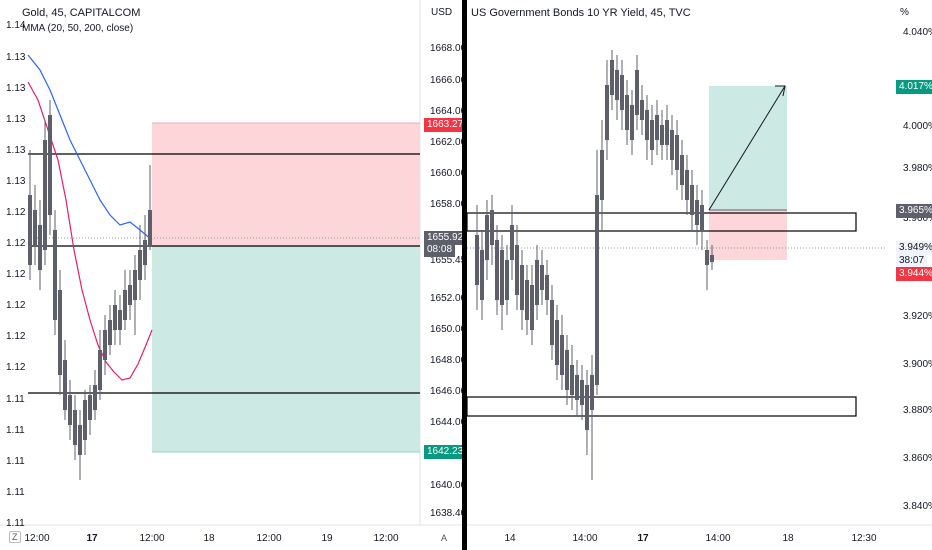 The image size is (932, 550). I want to click on auto-scale-button: A, so click(444, 538).